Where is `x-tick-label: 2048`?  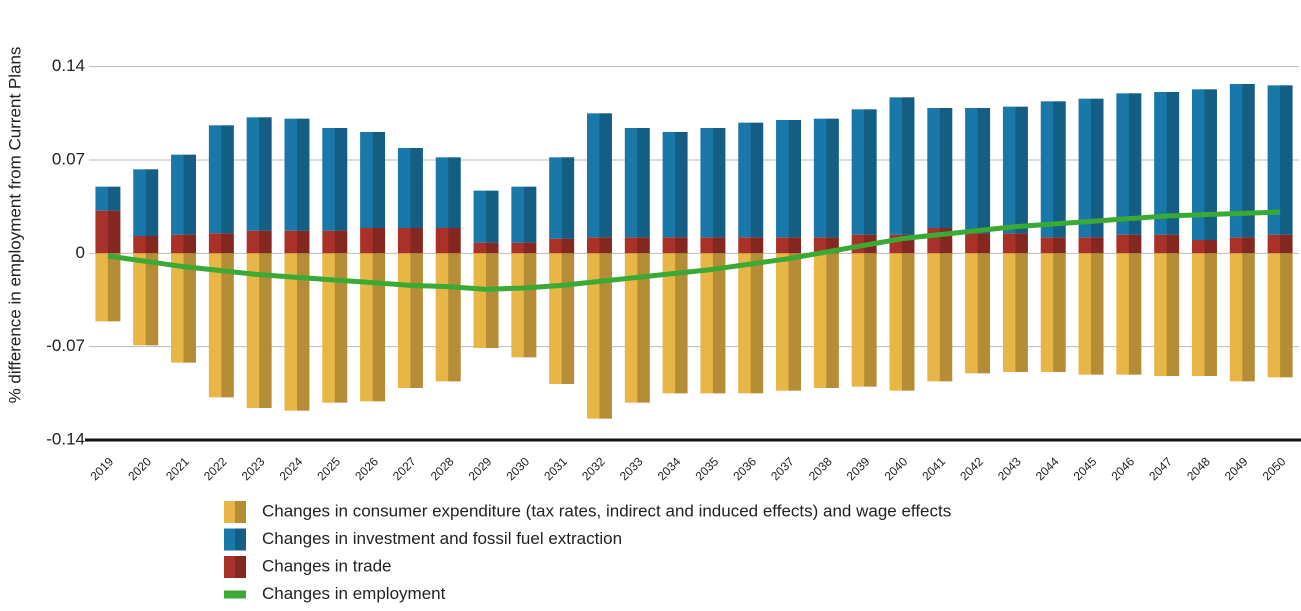
x-tick-label: 2048 is located at coordinates (1198, 468).